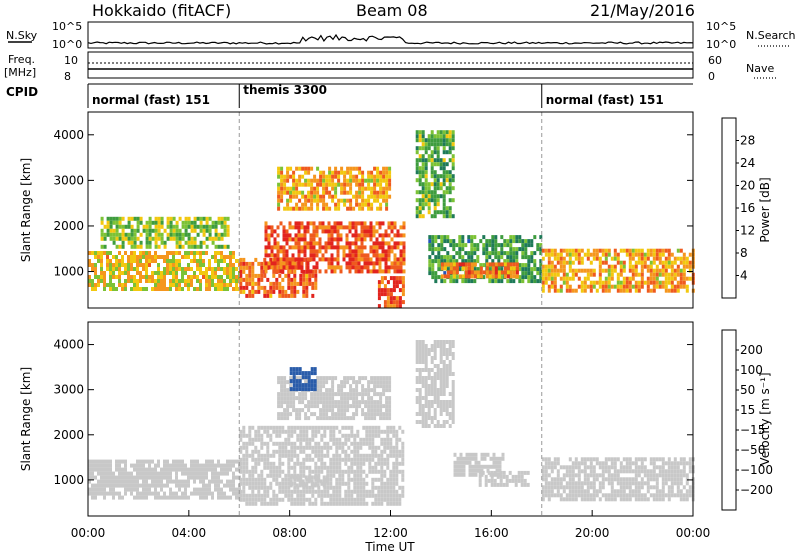 Image resolution: width=800 pixels, height=554 pixels. Describe the element at coordinates (715, 60) in the screenshot. I see `freq-right-tick-top: 60` at that location.